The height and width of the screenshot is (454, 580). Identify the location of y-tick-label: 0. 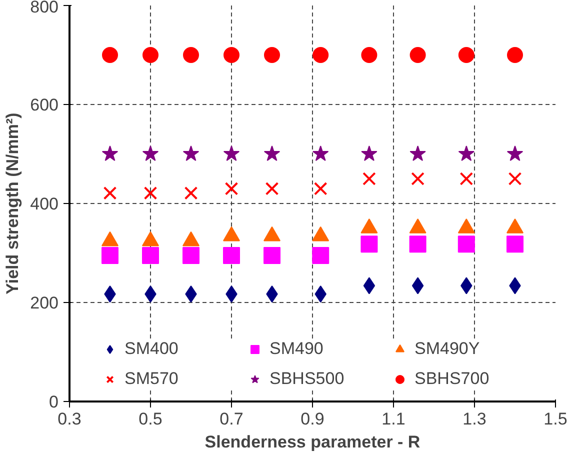
(54, 402).